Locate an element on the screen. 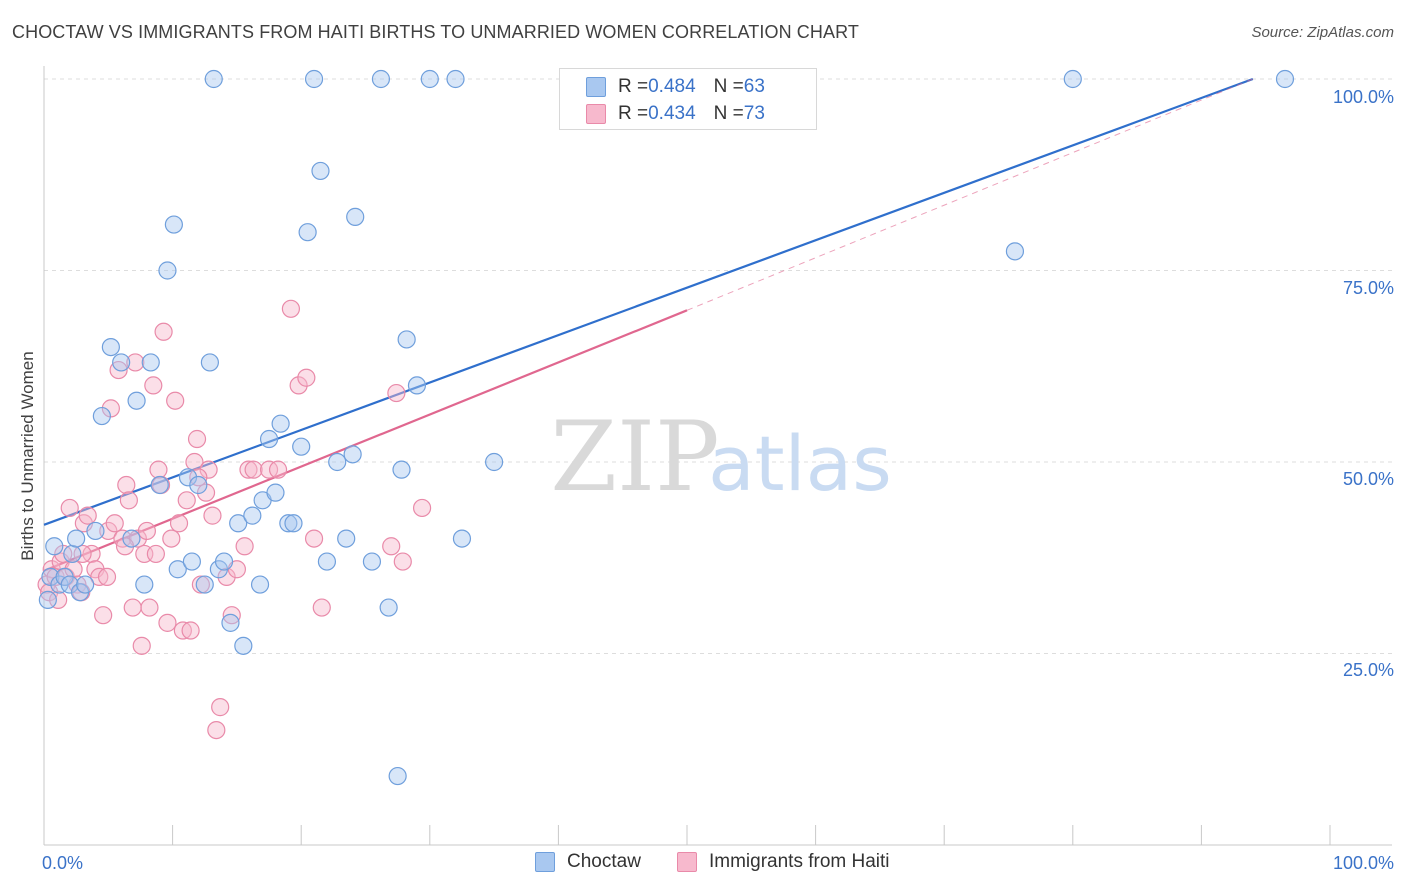  stats-legend: R = 0.484 N = 63 R = 0.434 N = 73 is located at coordinates (688, 99).